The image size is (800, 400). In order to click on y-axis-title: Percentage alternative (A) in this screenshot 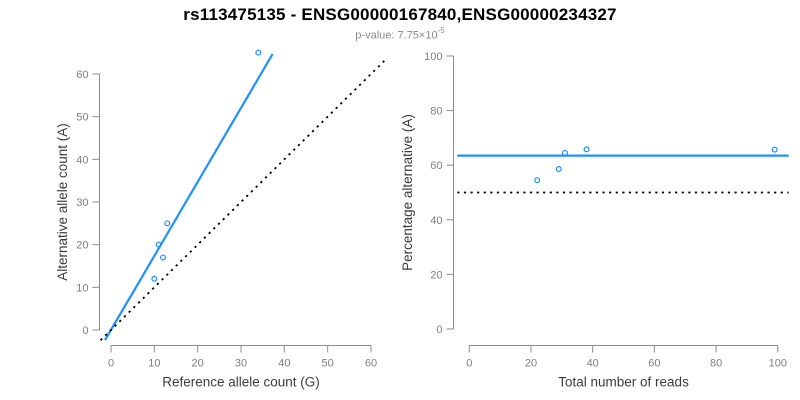, I will do `click(407, 192)`.